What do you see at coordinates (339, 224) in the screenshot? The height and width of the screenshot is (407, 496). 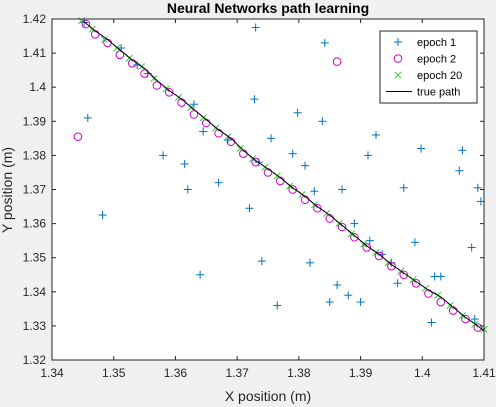 I see `series-epoch-20-point-21-b` at bounding box center [339, 224].